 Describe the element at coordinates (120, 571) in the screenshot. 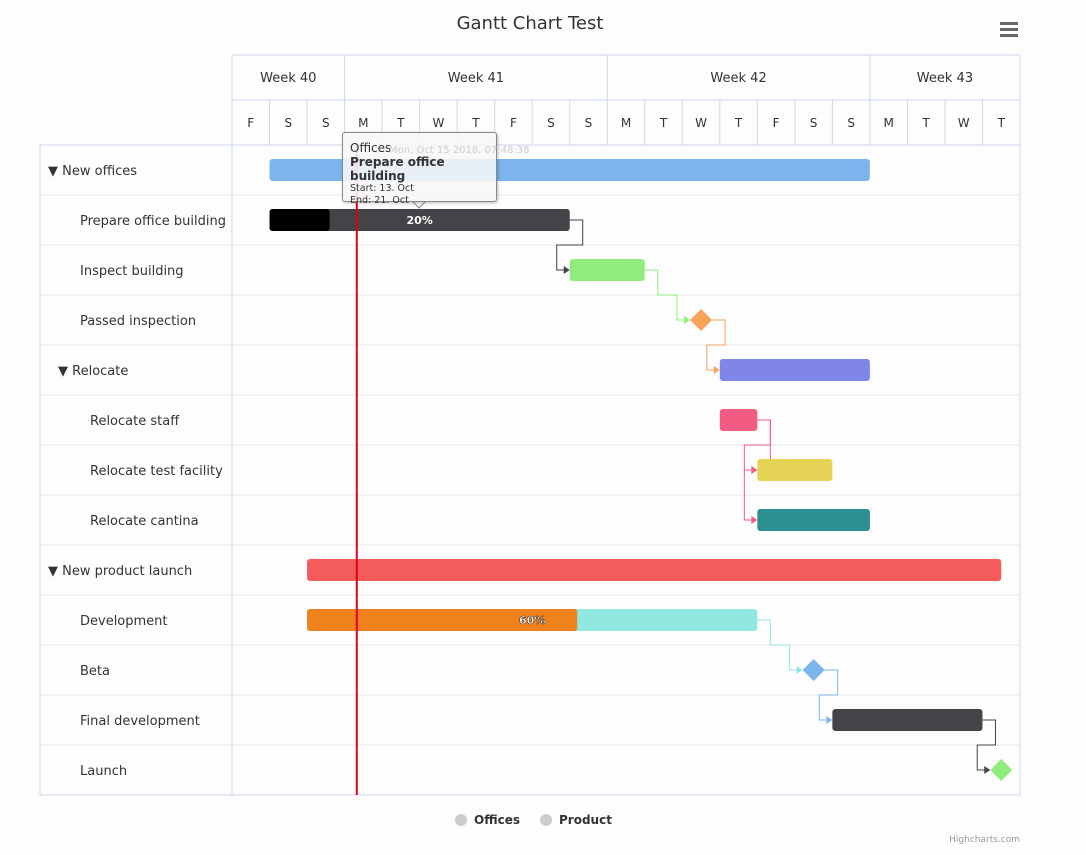

I see `task-label: ▼ New product launch` at that location.